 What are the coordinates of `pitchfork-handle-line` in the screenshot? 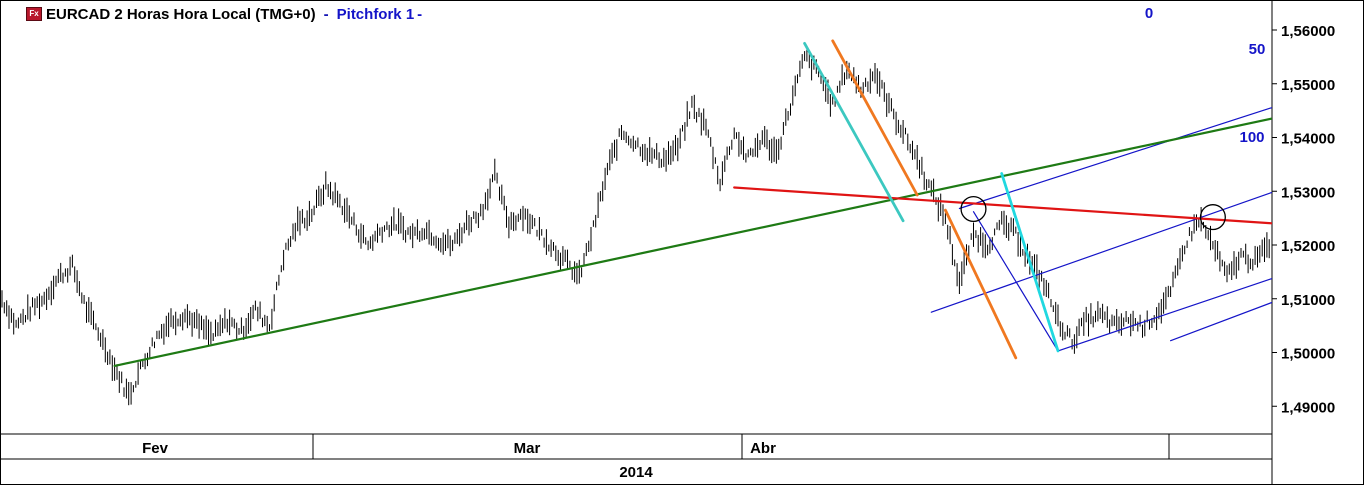 It's located at (1015, 281).